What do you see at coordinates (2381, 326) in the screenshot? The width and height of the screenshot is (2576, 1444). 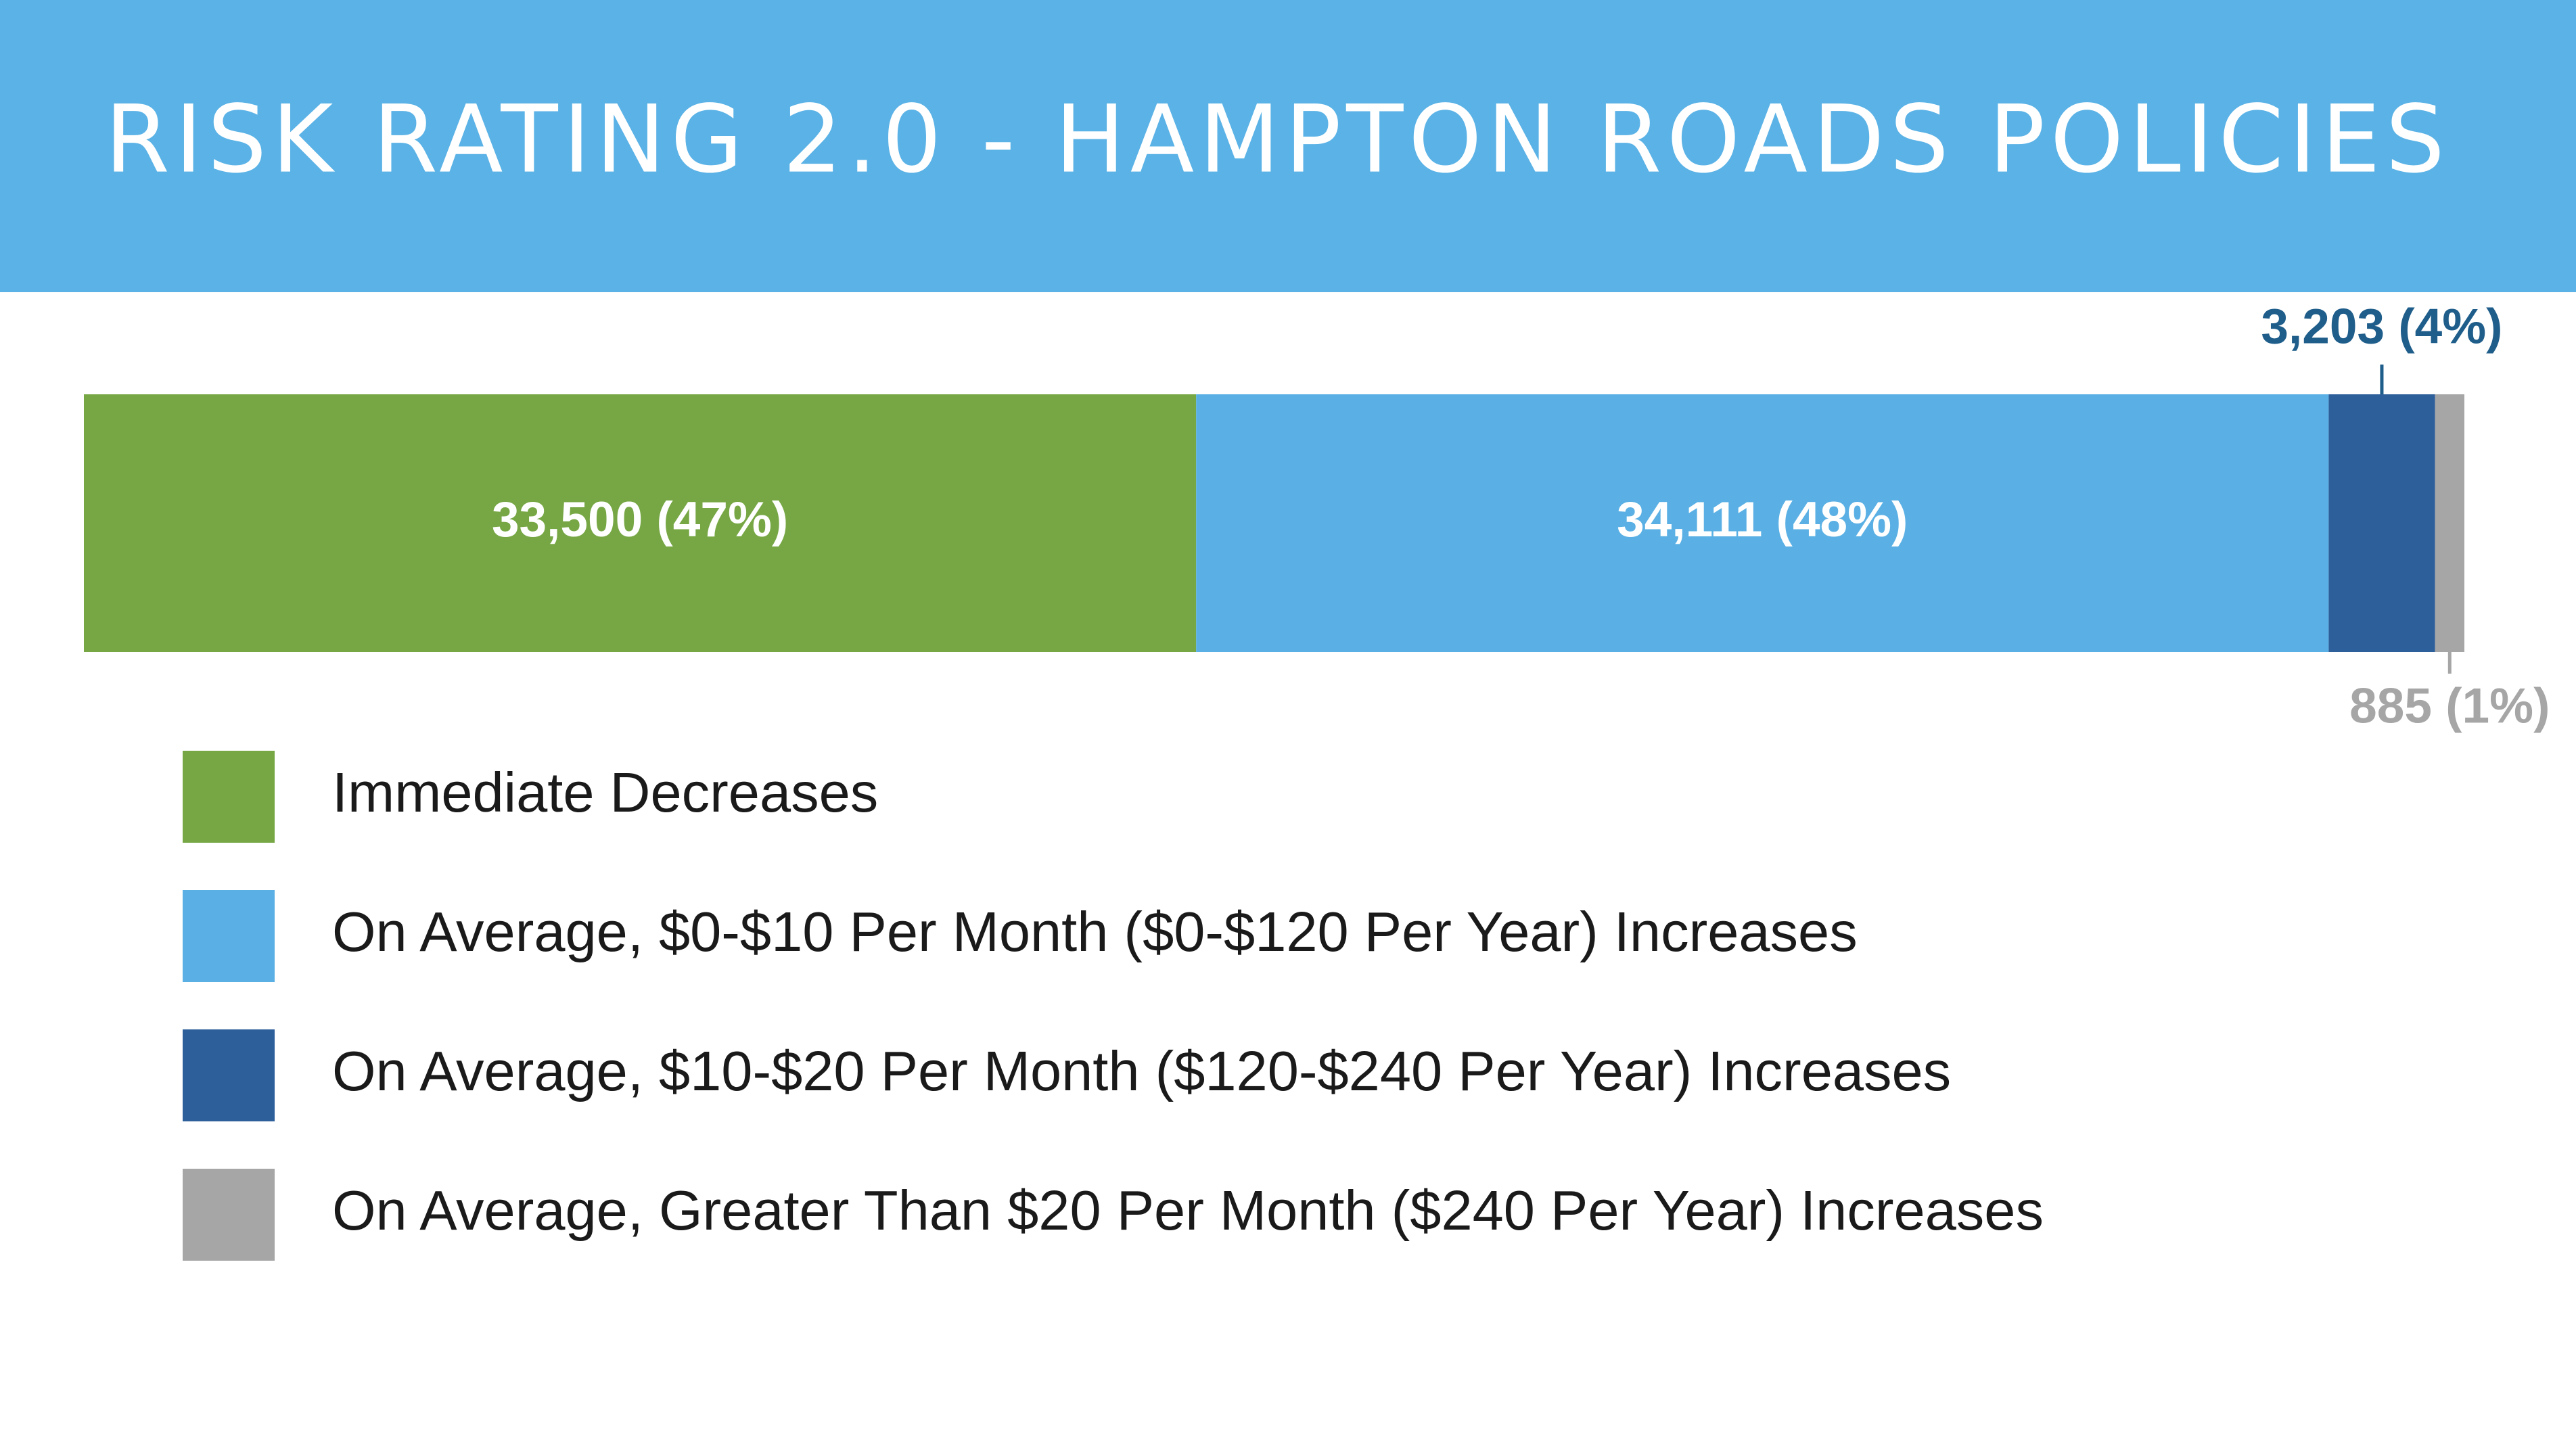 I see `value-label: 3,203 (4%)` at bounding box center [2381, 326].